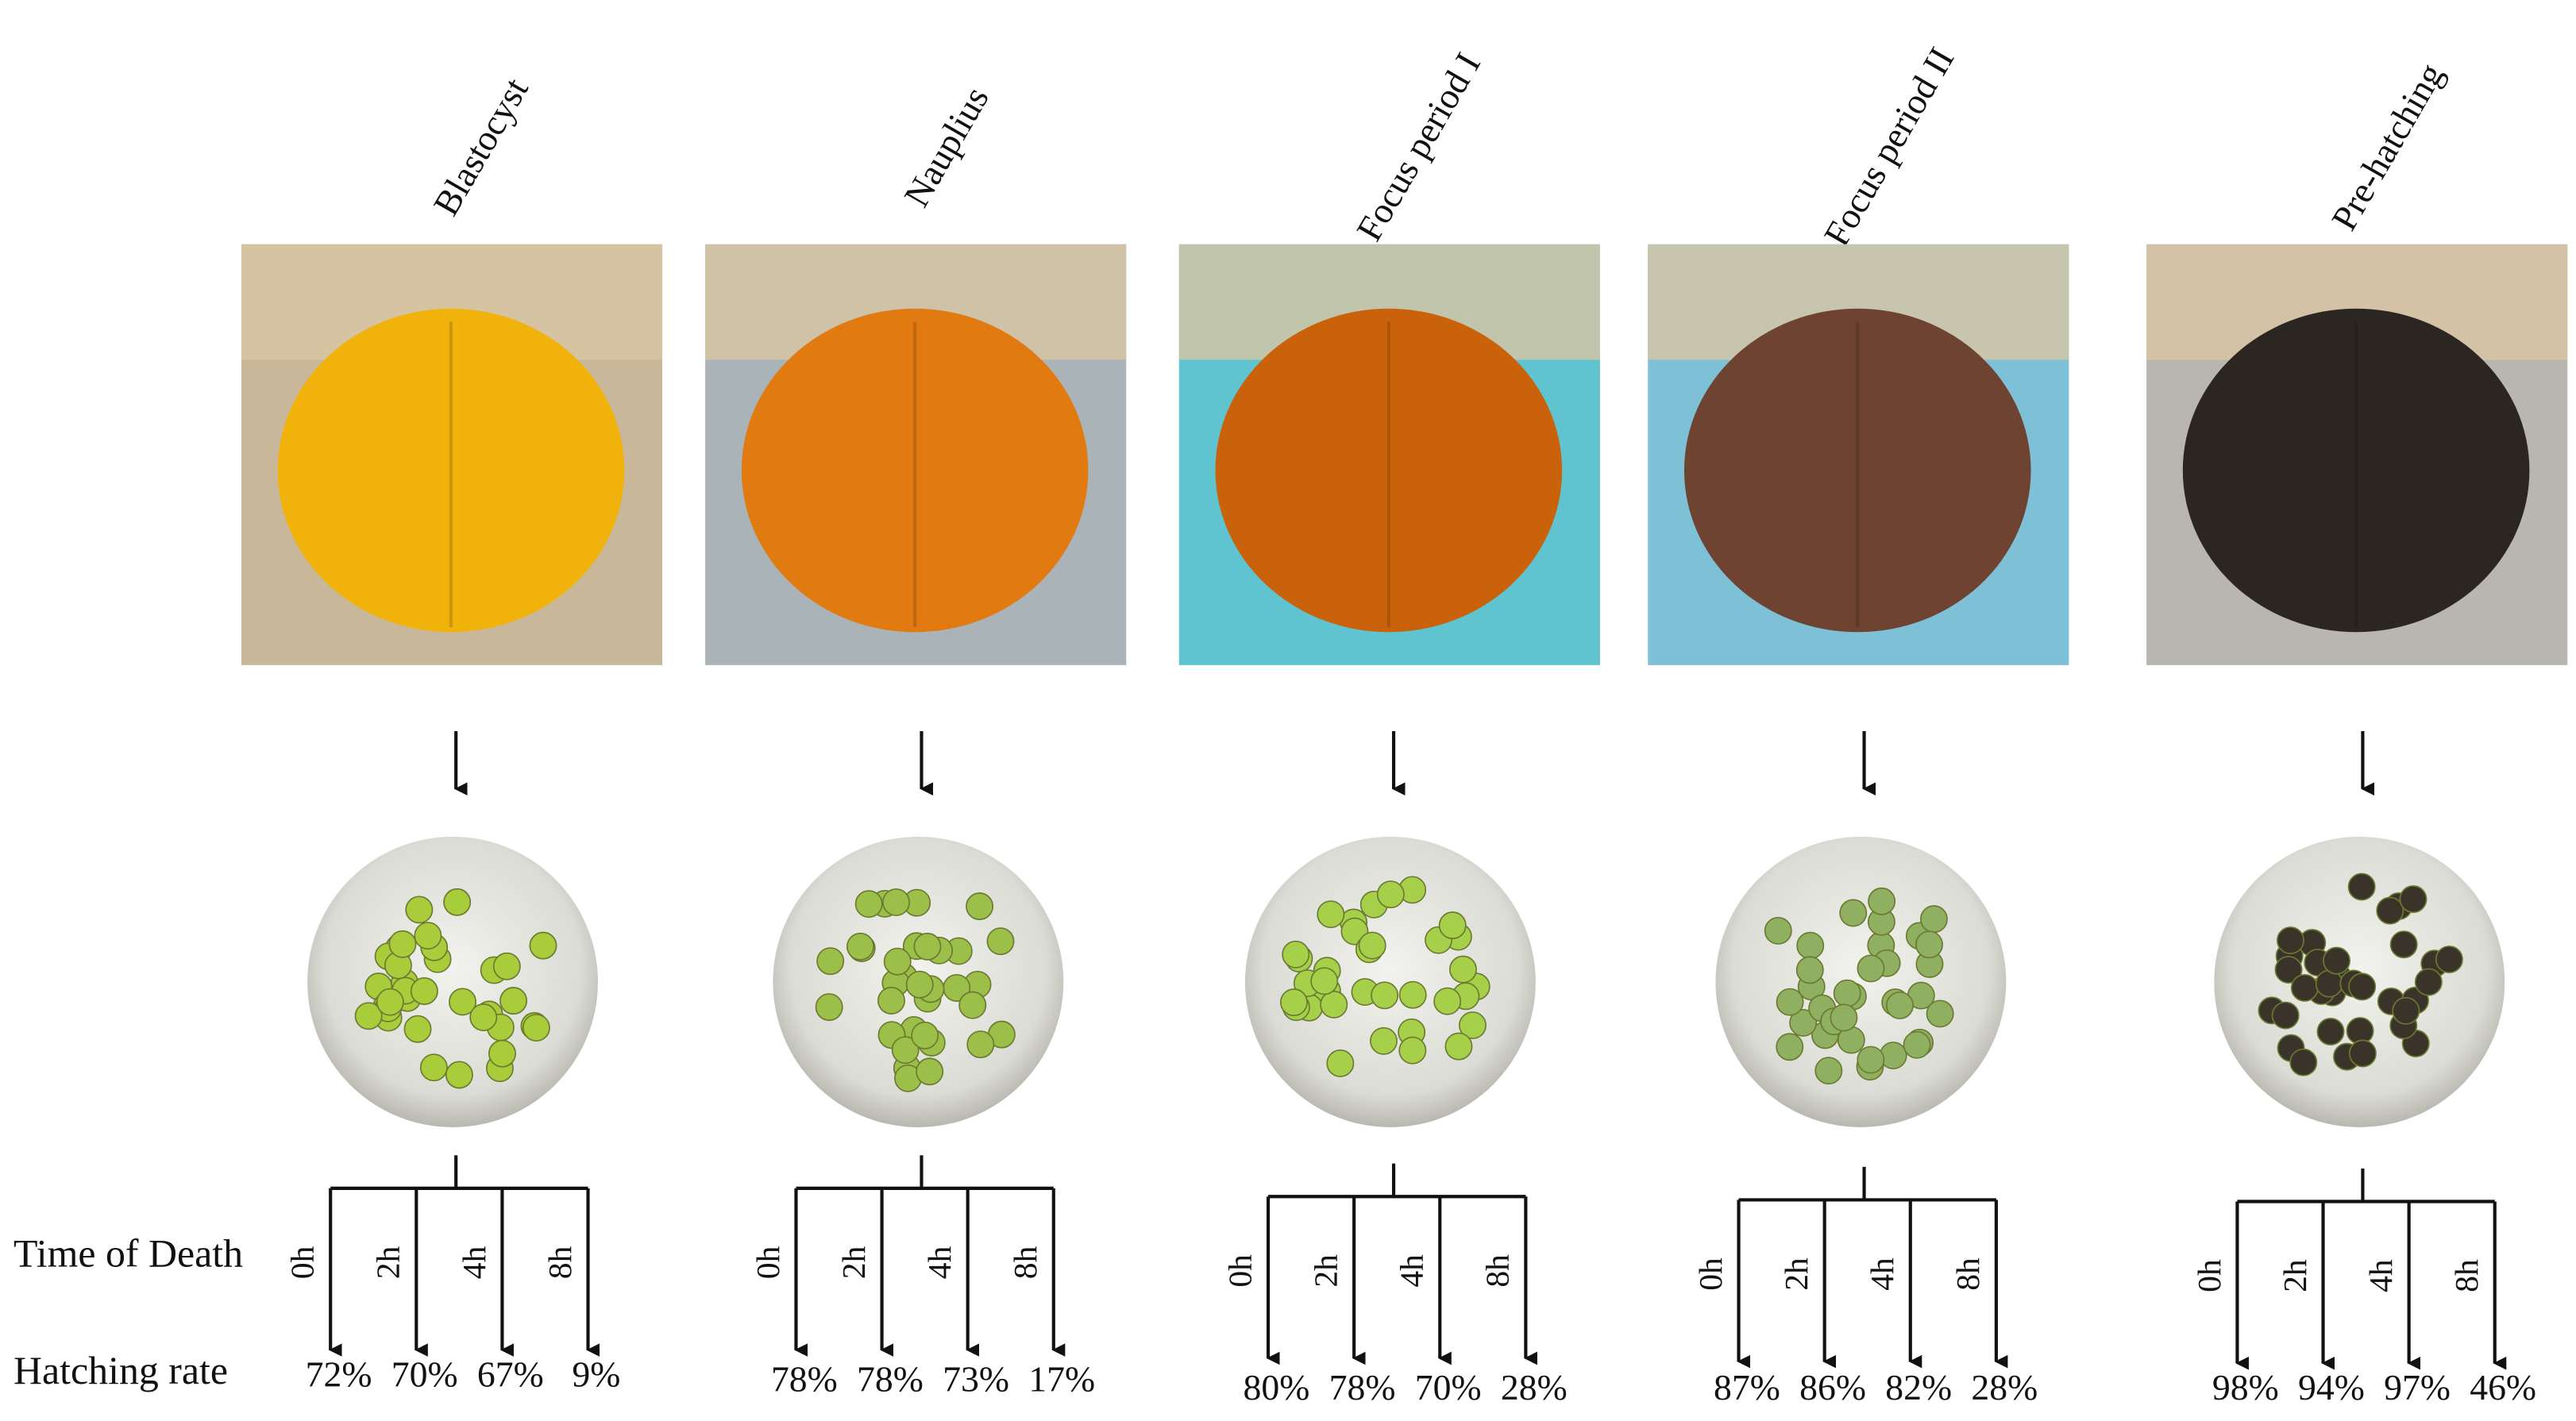 The height and width of the screenshot is (1421, 2576). Describe the element at coordinates (946, 146) in the screenshot. I see `stage-title: Nauplius` at that location.